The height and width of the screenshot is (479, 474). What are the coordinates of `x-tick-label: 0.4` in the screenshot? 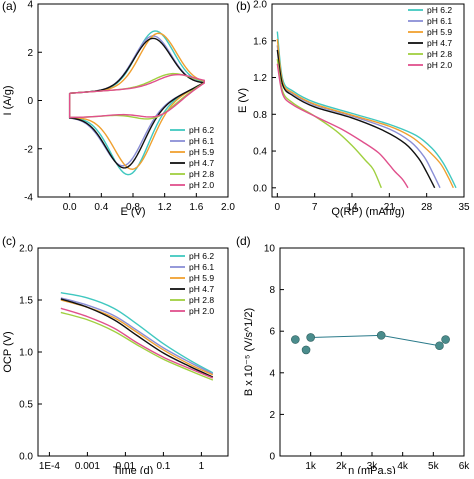 It's located at (101, 207).